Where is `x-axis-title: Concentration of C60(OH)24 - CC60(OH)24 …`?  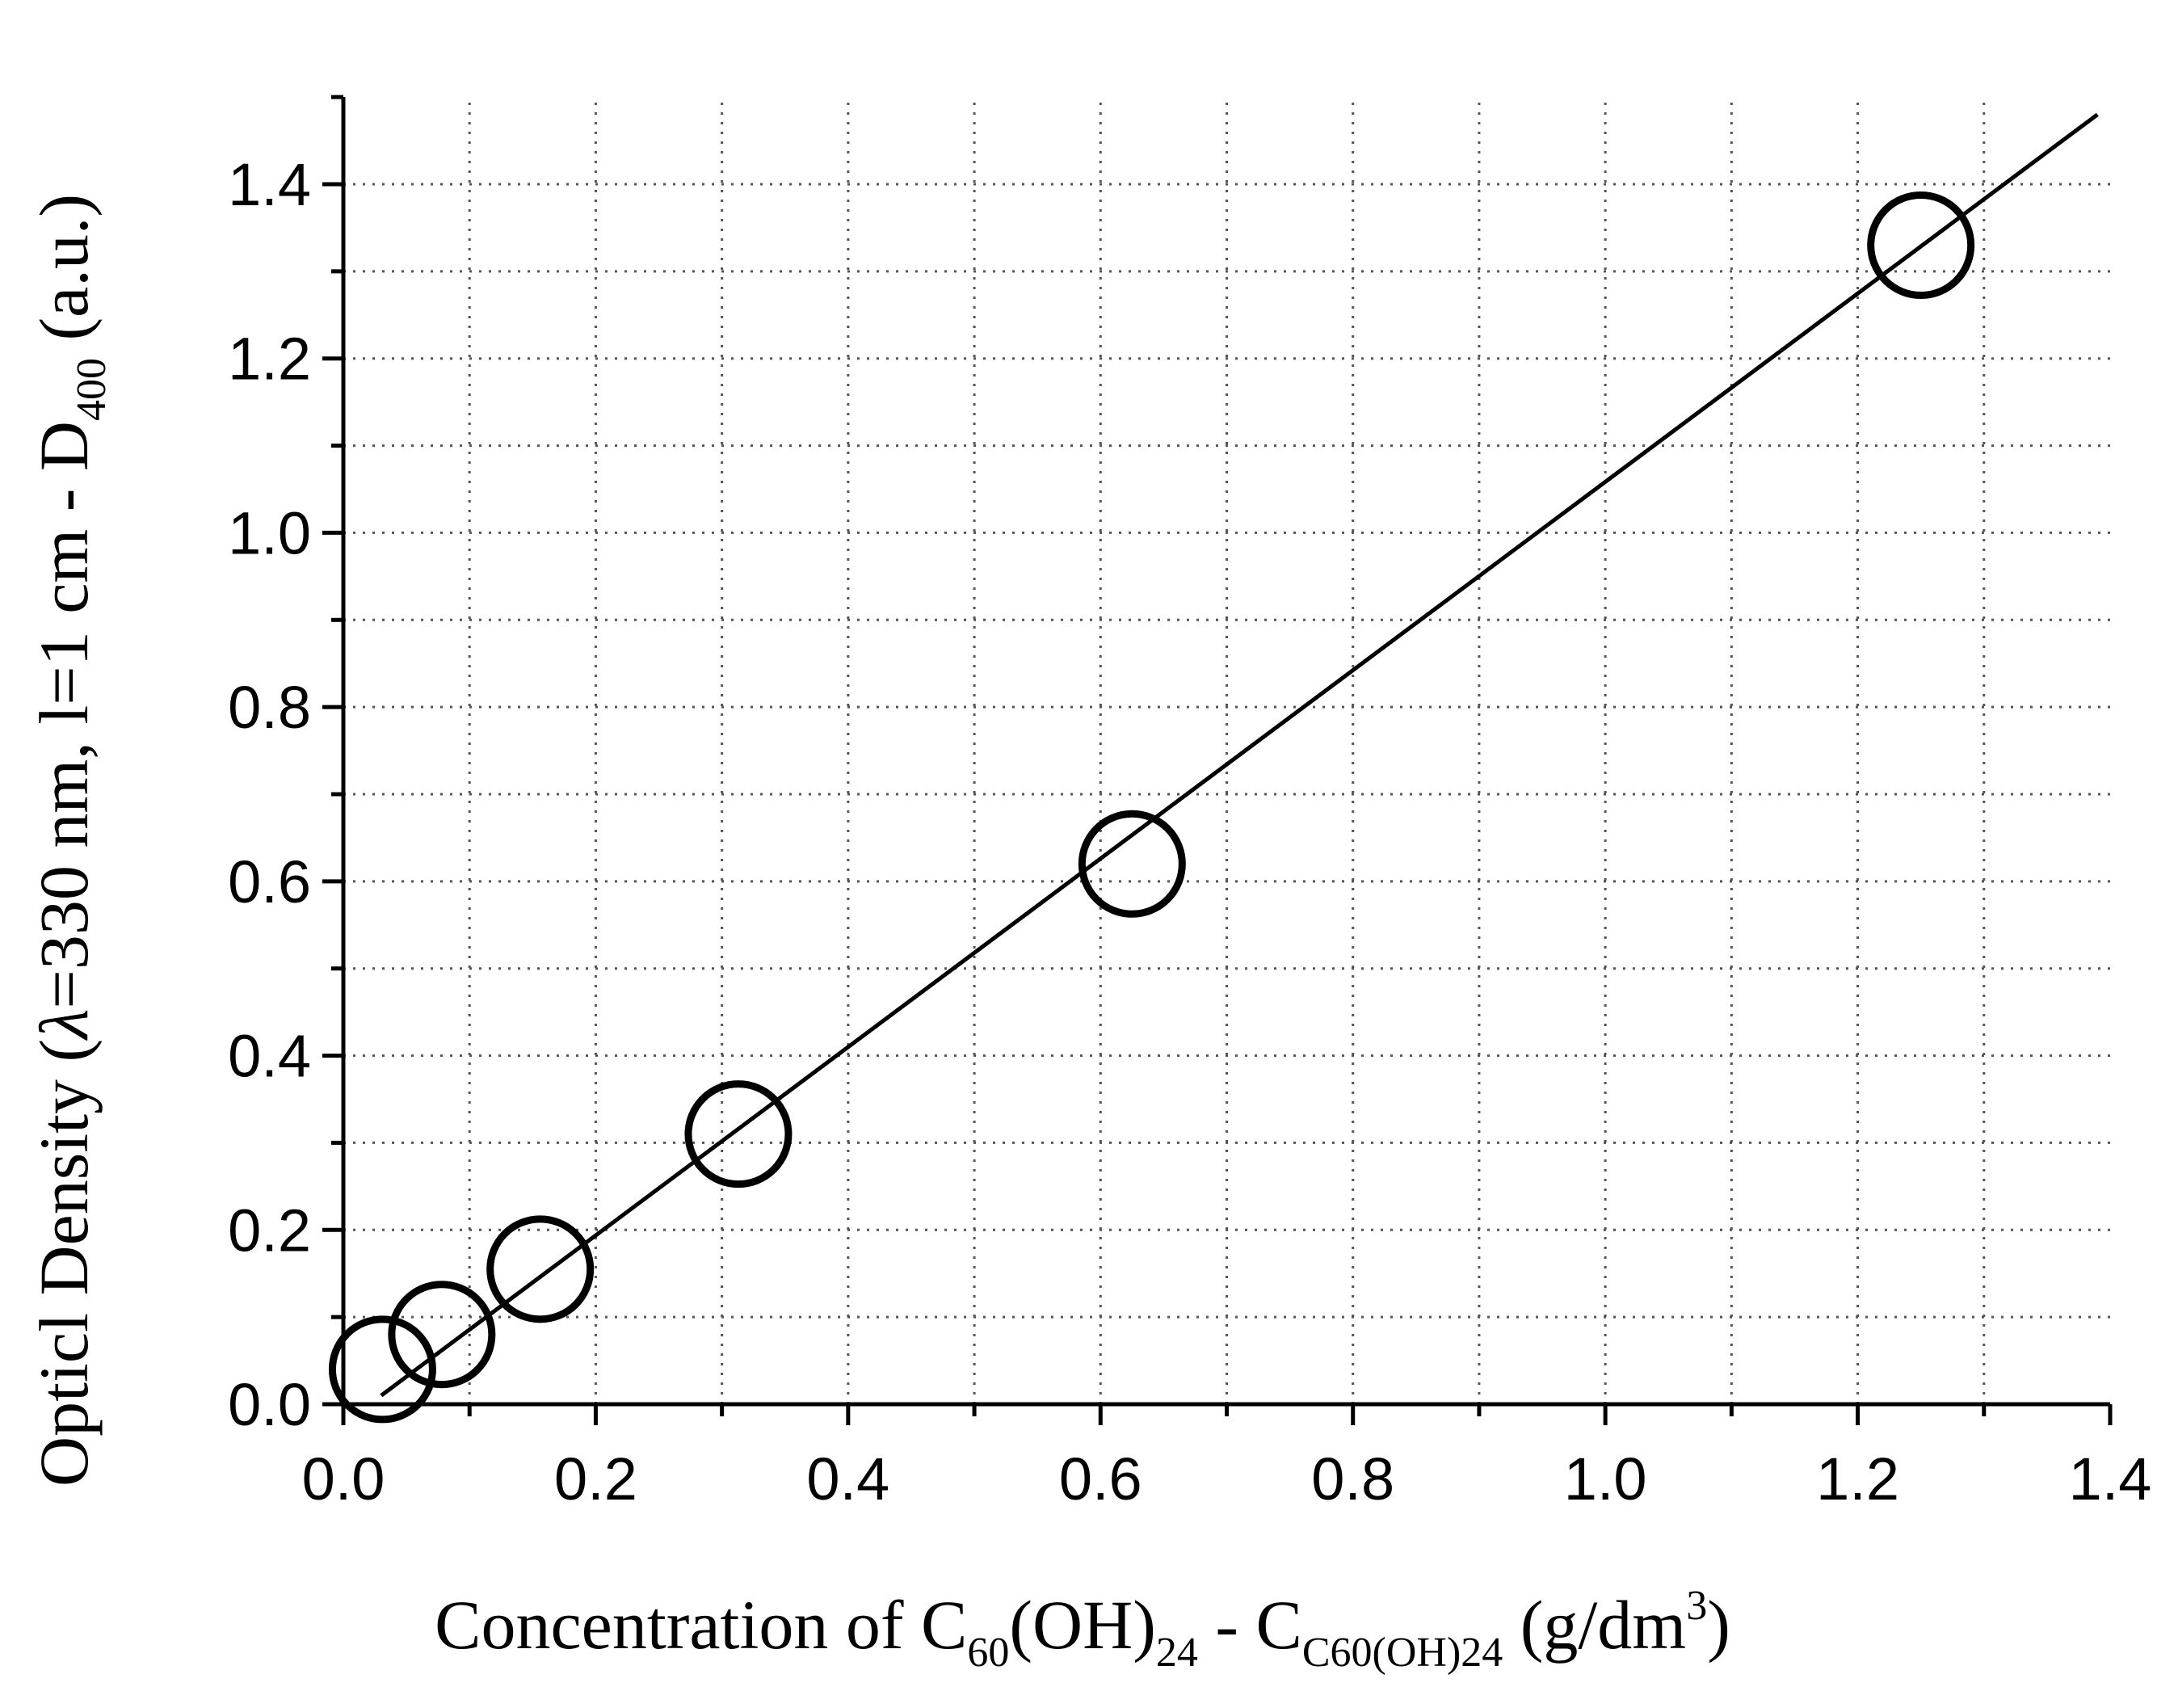
x-axis-title: Concentration of C60(OH)24 - CC60(OH)24 … is located at coordinates (1082, 1629).